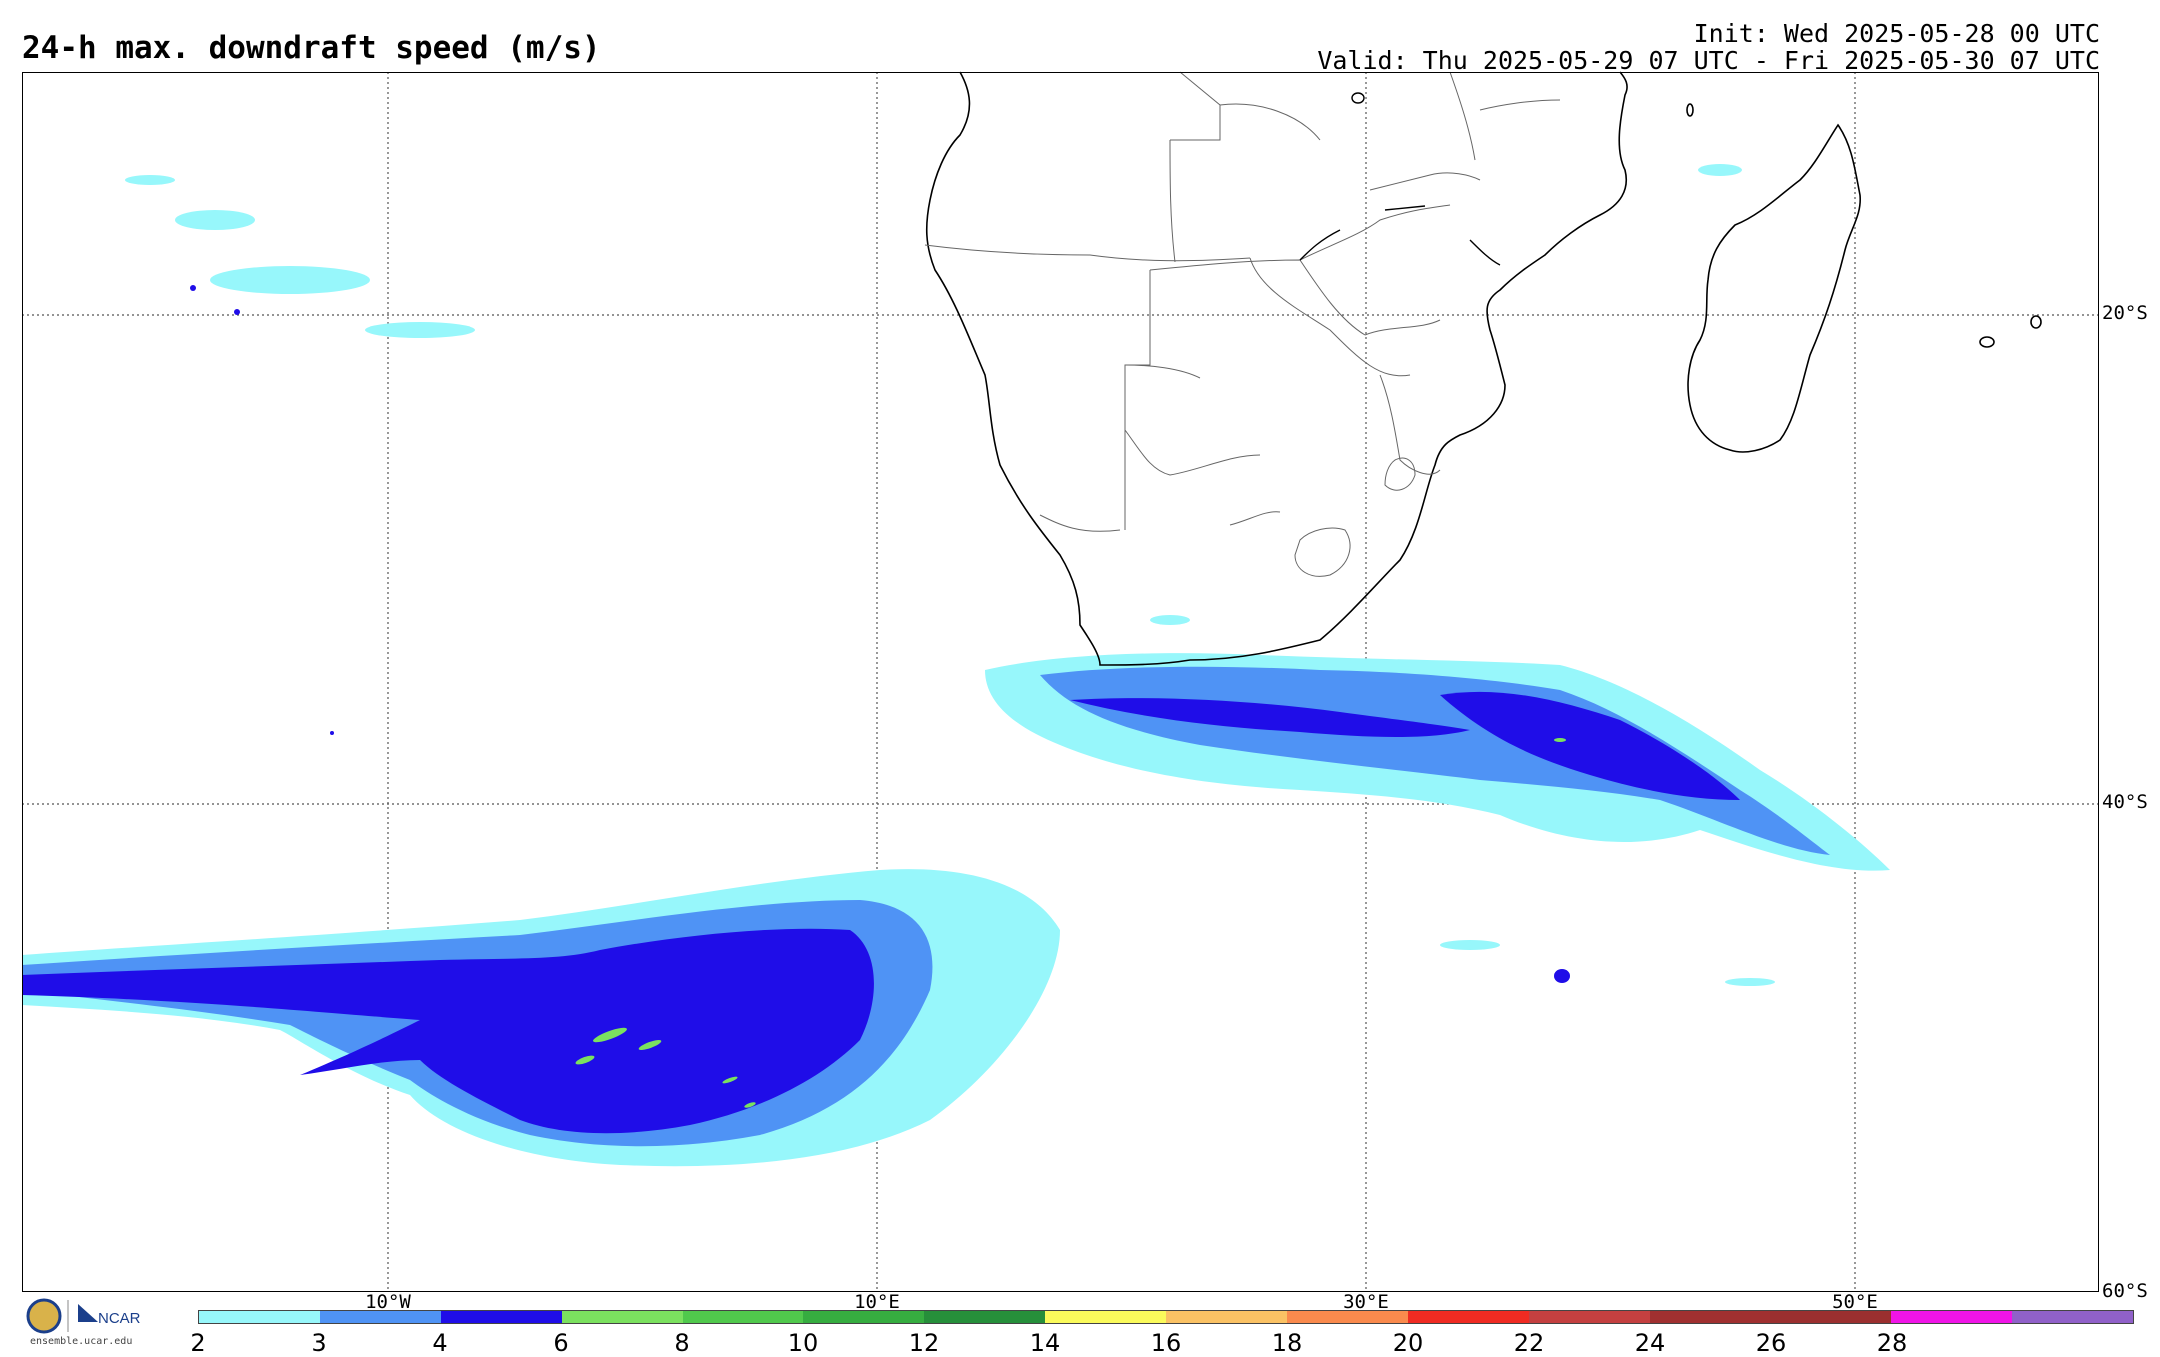 This screenshot has width=2160, height=1357. I want to click on colorbar-tick-label: 10, so click(803, 1343).